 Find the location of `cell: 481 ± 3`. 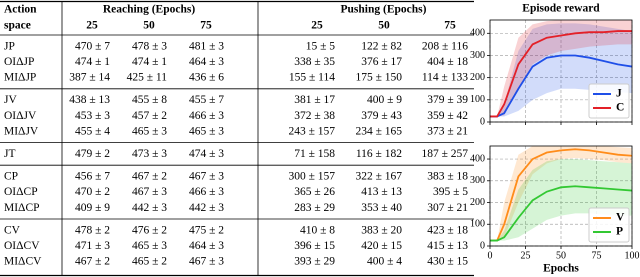

cell: 481 ± 3 is located at coordinates (206, 46).